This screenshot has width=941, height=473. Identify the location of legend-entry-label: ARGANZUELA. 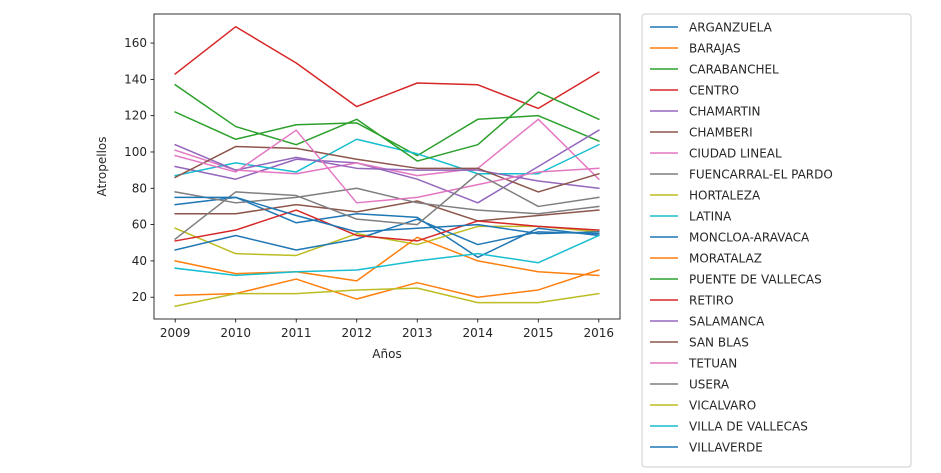
(731, 28).